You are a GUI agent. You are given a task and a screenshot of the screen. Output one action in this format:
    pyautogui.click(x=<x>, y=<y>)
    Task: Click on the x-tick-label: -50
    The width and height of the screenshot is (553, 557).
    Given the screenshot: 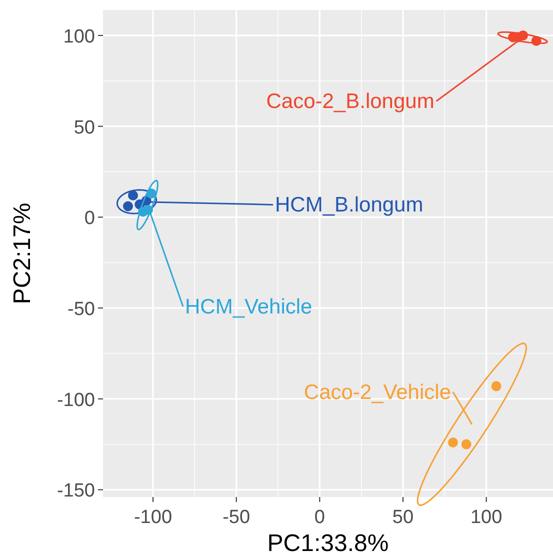 What is the action you would take?
    pyautogui.click(x=236, y=517)
    